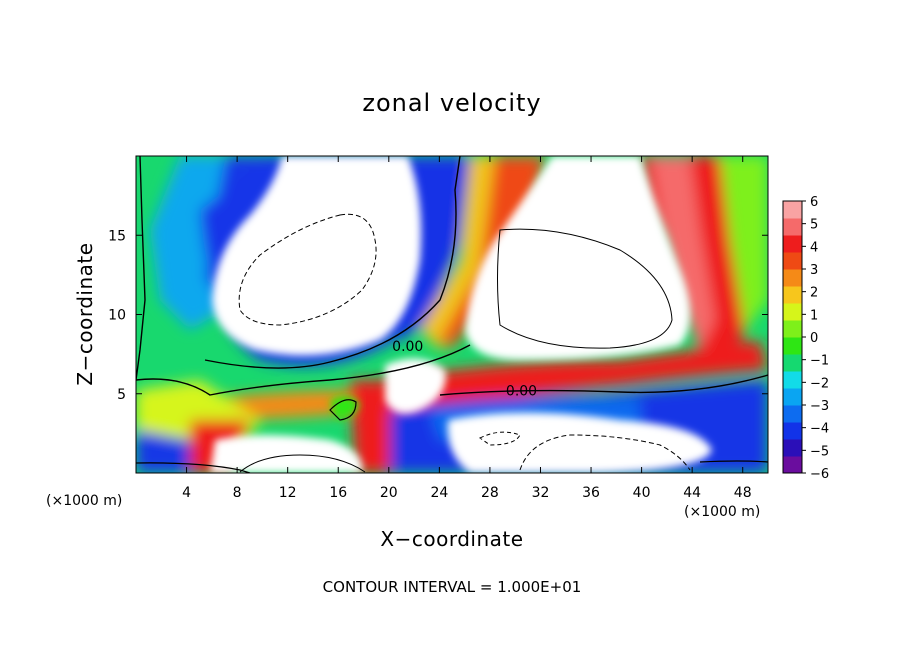  Describe the element at coordinates (117, 316) in the screenshot. I see `y-tick-label: 10` at that location.